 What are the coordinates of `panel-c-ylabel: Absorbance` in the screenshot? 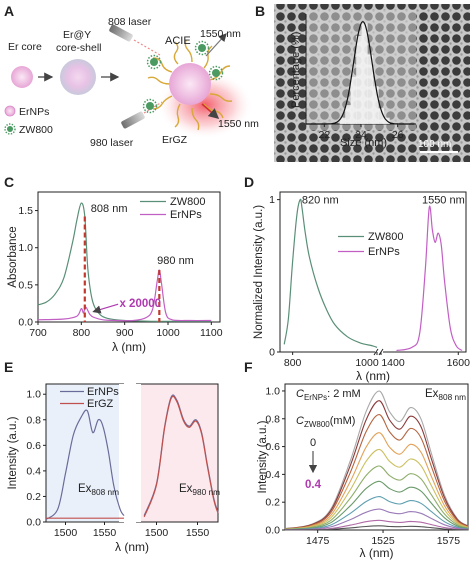 It's located at (13, 256).